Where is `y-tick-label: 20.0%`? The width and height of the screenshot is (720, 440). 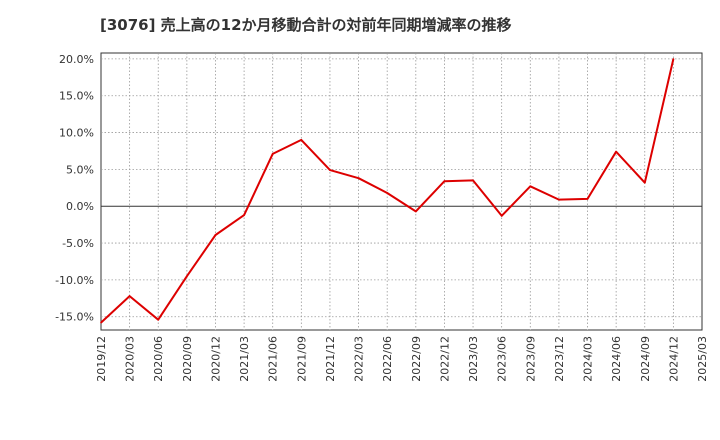 y-tick-label: 20.0% is located at coordinates (76, 59).